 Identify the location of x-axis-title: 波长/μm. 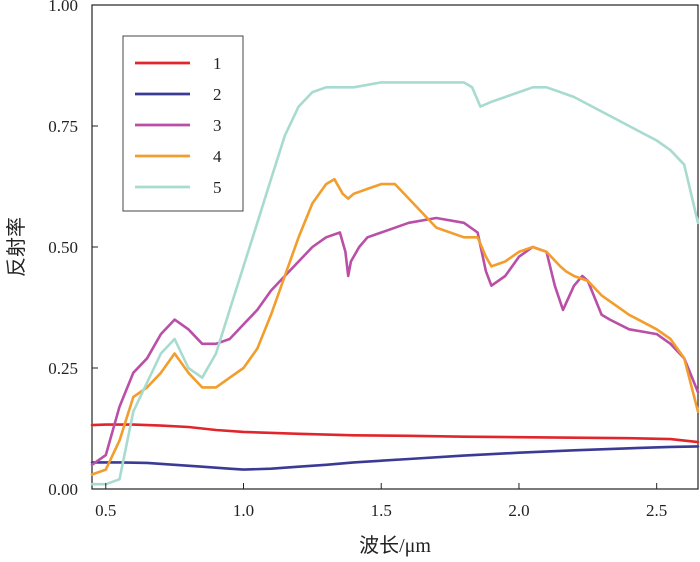
(395, 545).